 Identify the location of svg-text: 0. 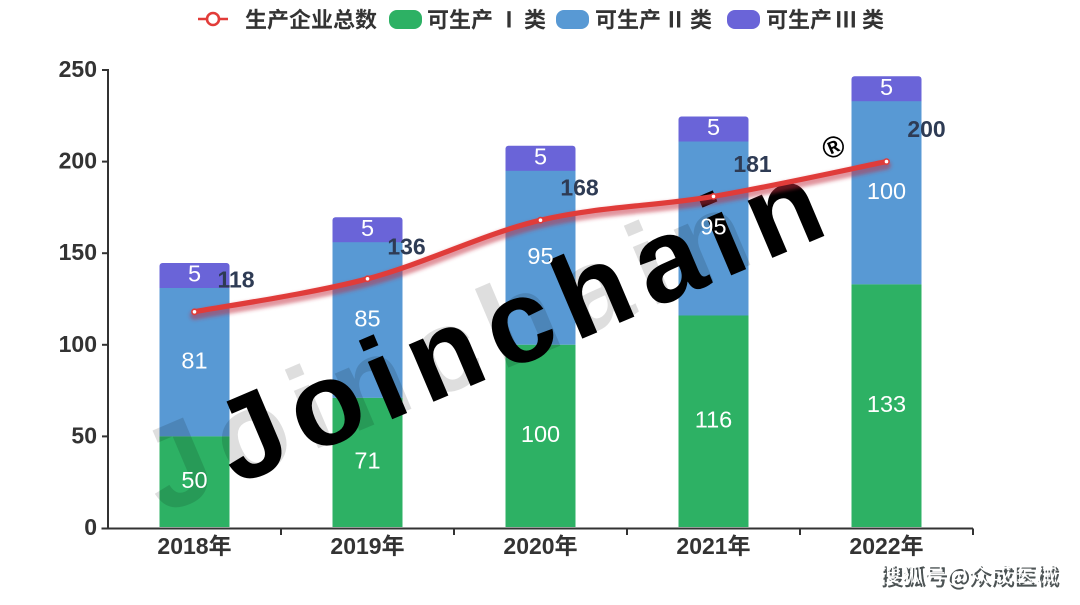
(90, 527).